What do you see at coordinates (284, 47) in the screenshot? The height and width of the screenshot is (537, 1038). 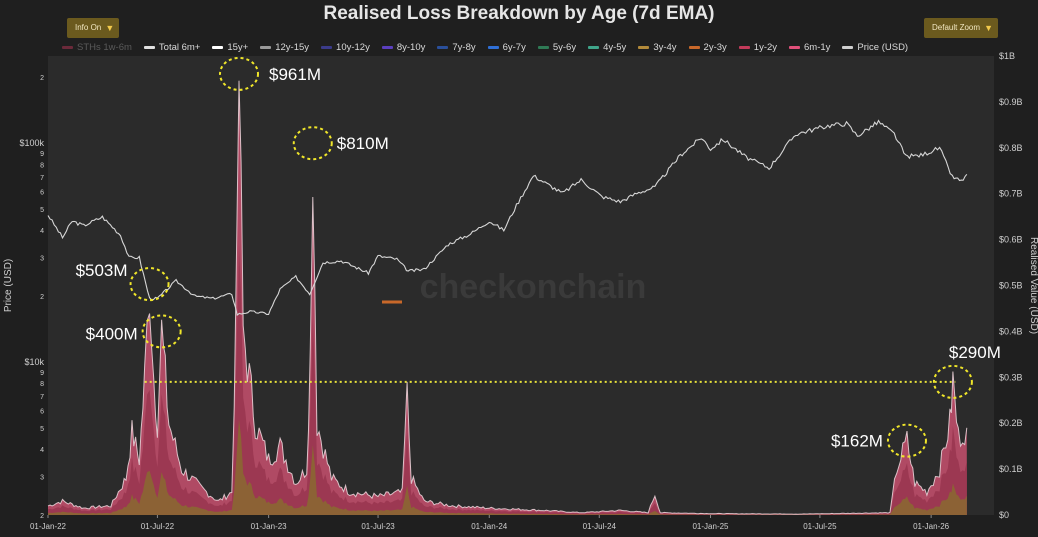 I see `legend-item: 12y-15y` at bounding box center [284, 47].